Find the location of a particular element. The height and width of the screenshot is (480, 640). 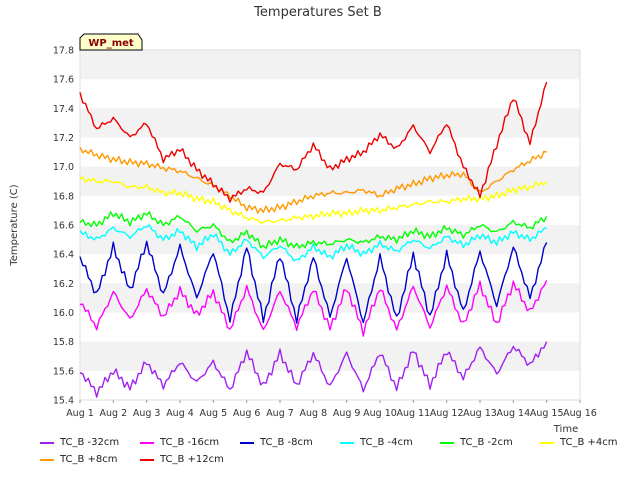

legend-label: TC_B +8cm is located at coordinates (89, 459).